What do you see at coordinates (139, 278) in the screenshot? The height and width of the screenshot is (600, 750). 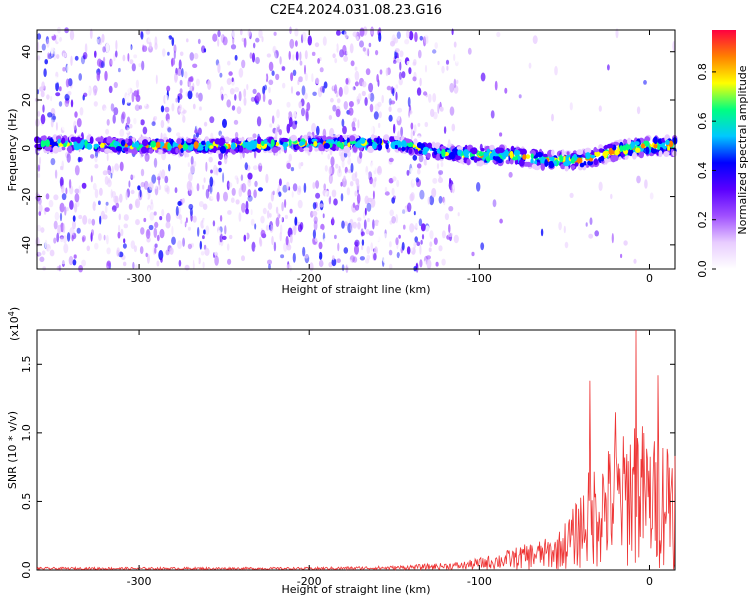 I see `spectrogram-x-tick-label: -300` at bounding box center [139, 278].